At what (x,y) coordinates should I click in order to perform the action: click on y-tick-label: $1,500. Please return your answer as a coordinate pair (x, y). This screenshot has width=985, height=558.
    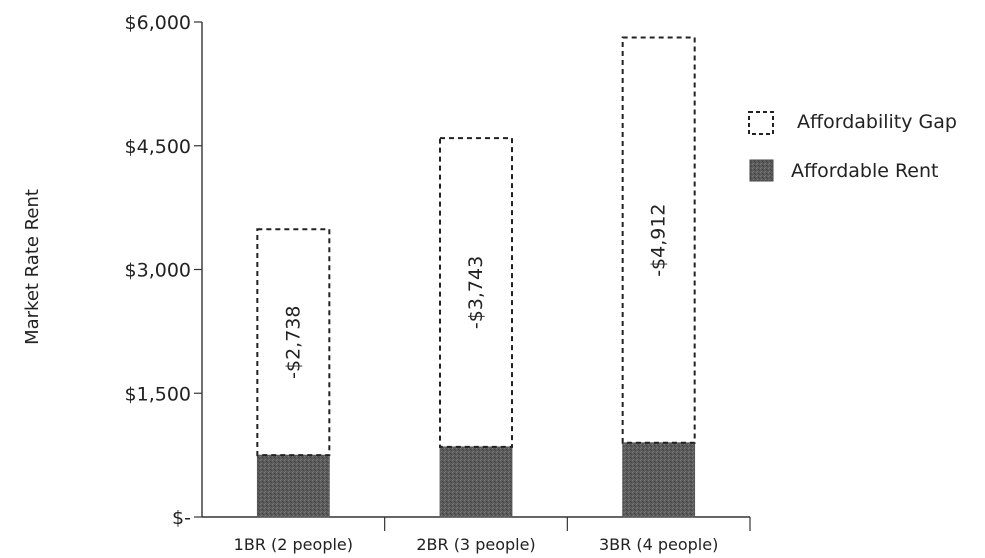
    Looking at the image, I should click on (158, 394).